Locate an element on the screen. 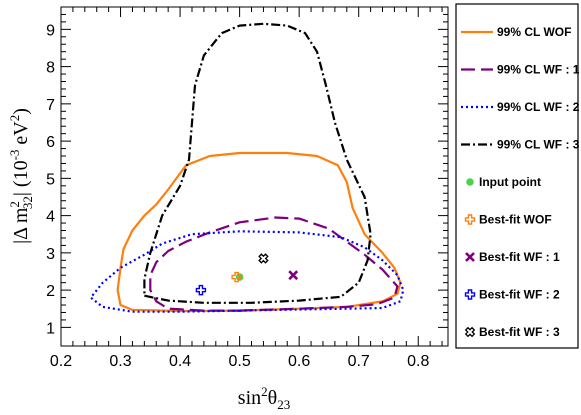 The height and width of the screenshot is (415, 581). legend-item-4: Input point is located at coordinates (503, 182).